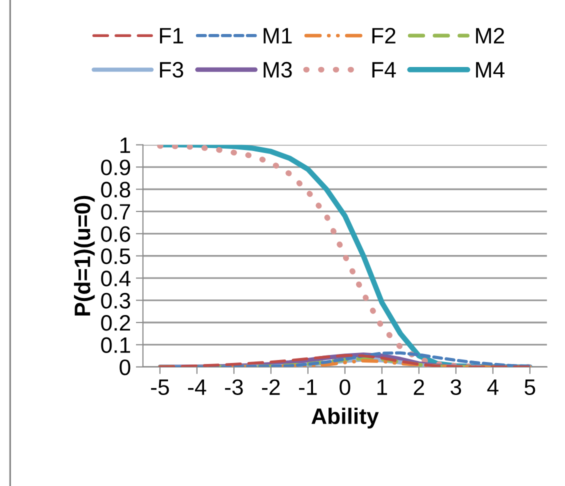  I want to click on x-tick-label: -3, so click(234, 387).